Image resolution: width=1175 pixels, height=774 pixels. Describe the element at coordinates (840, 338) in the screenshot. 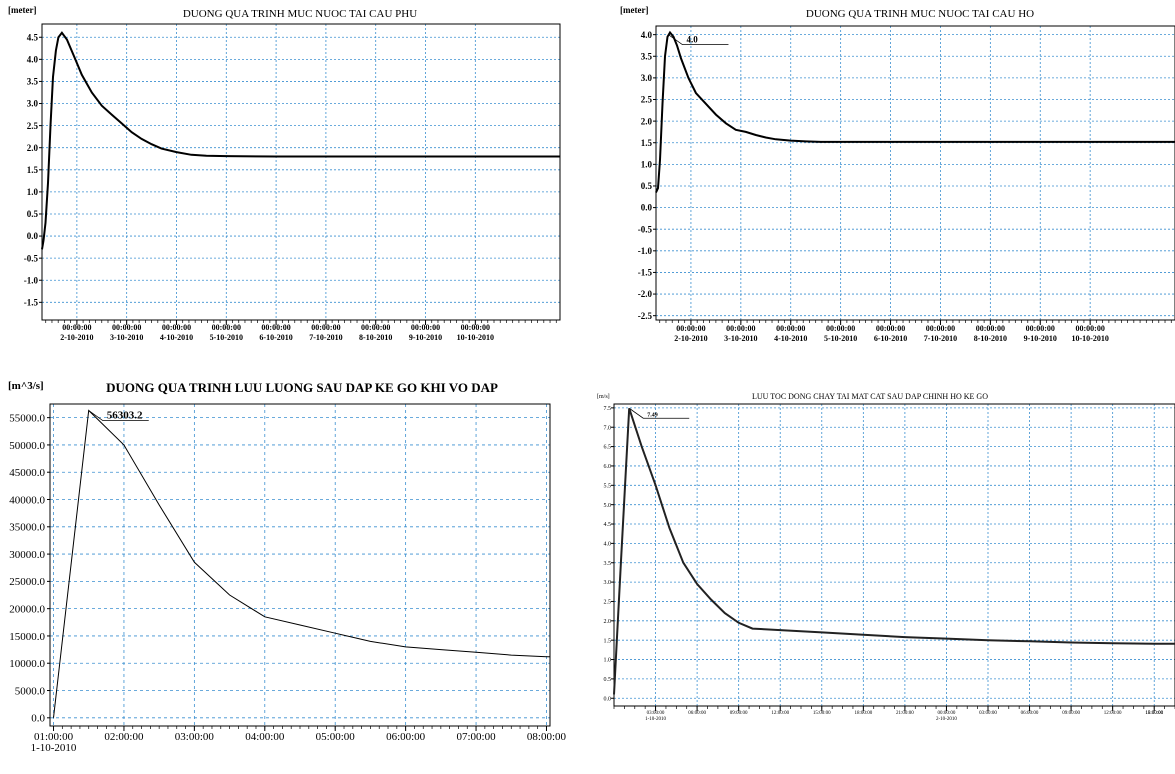

I see `chart-2-x-tick-label: 5-10-2010` at that location.